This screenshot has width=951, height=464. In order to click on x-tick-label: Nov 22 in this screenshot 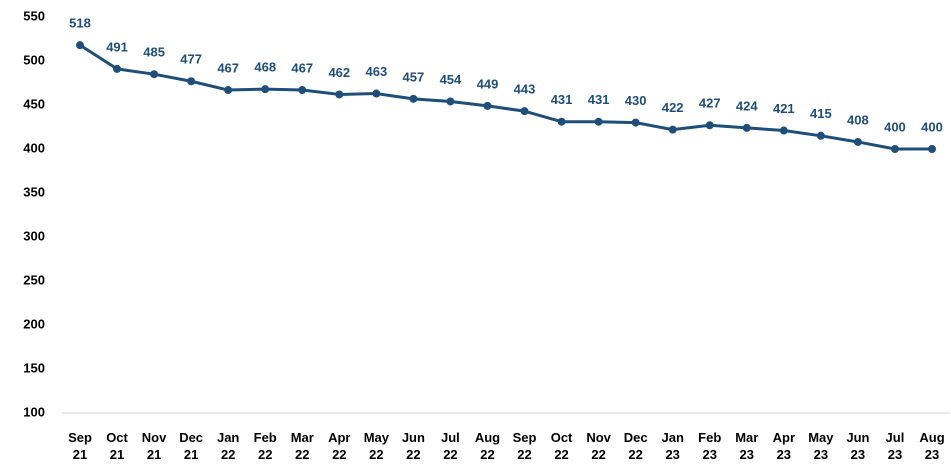, I will do `click(598, 446)`.